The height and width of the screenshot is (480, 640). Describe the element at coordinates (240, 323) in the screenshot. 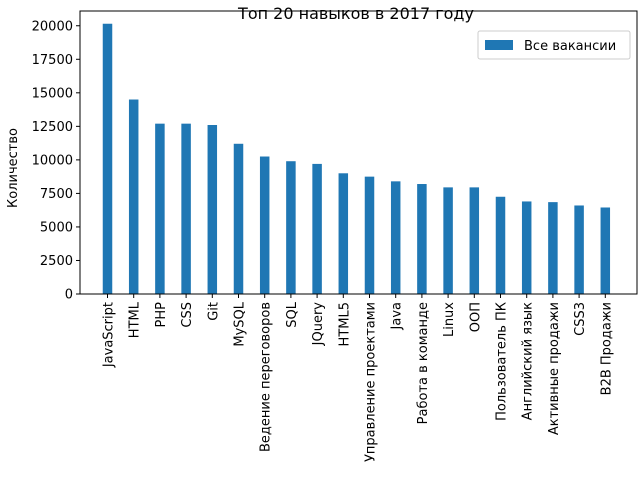

I see `x-tick-label: MySQL` at that location.